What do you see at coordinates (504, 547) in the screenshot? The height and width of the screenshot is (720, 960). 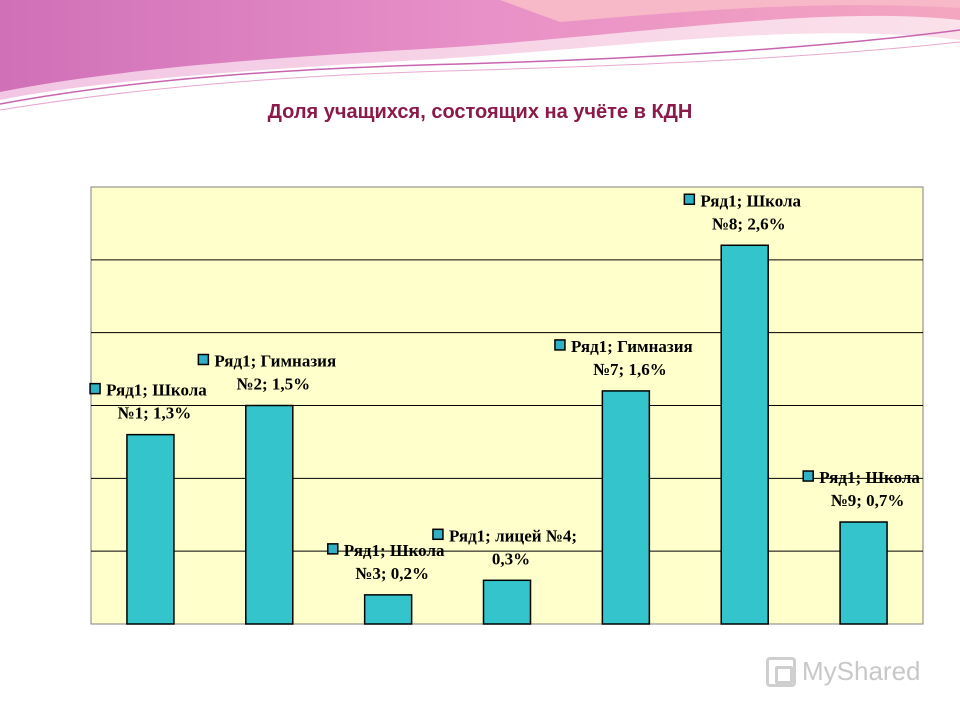 I see `data-label-4: Ряд1; лицей №4; 0,3%` at bounding box center [504, 547].